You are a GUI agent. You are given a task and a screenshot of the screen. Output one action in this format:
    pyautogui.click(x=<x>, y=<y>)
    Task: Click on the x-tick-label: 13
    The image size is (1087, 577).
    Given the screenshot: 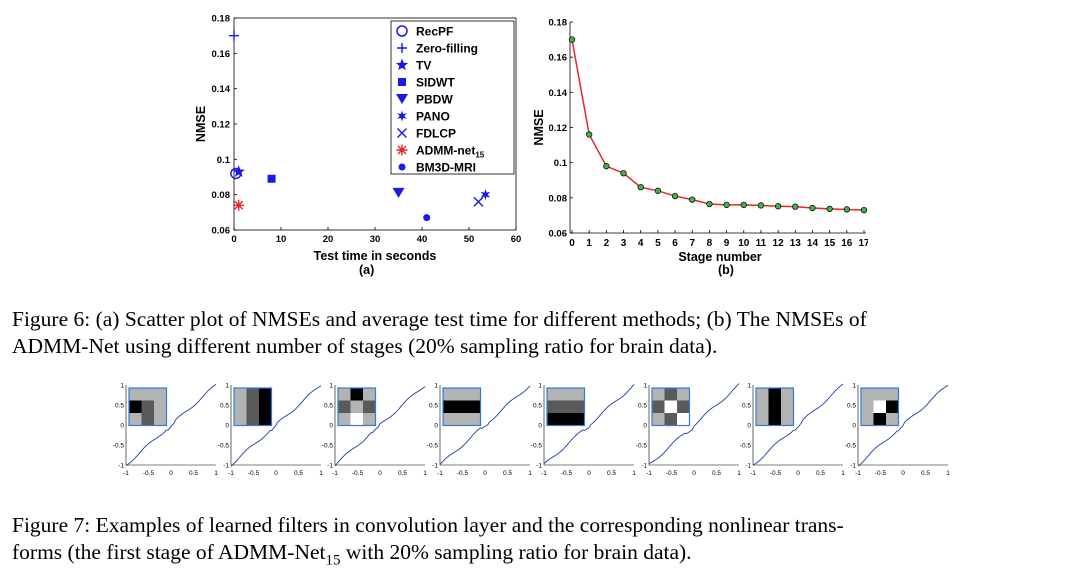 What is the action you would take?
    pyautogui.click(x=796, y=243)
    